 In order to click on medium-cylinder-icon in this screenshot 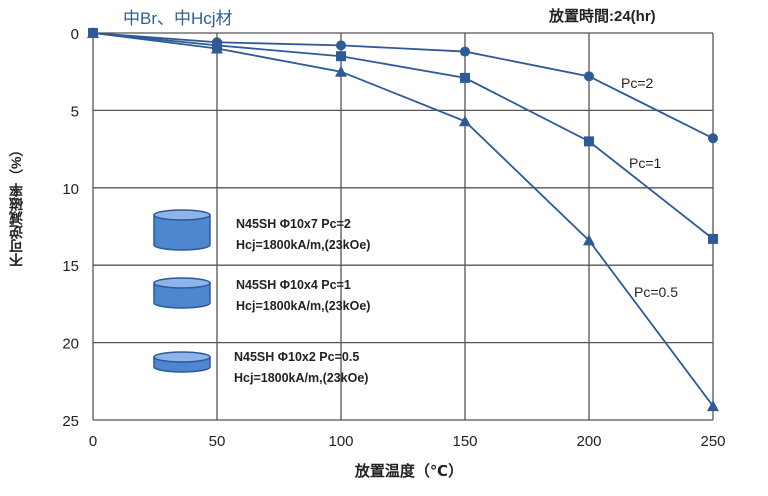, I will do `click(182, 293)`.